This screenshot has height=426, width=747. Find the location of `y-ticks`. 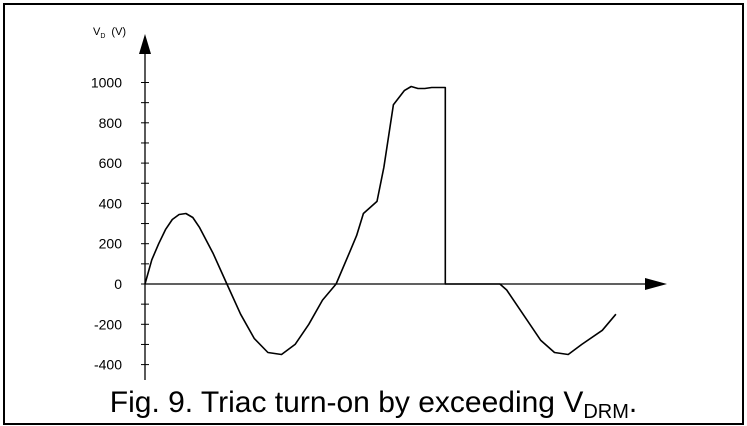

y-ticks is located at coordinates (145, 224).